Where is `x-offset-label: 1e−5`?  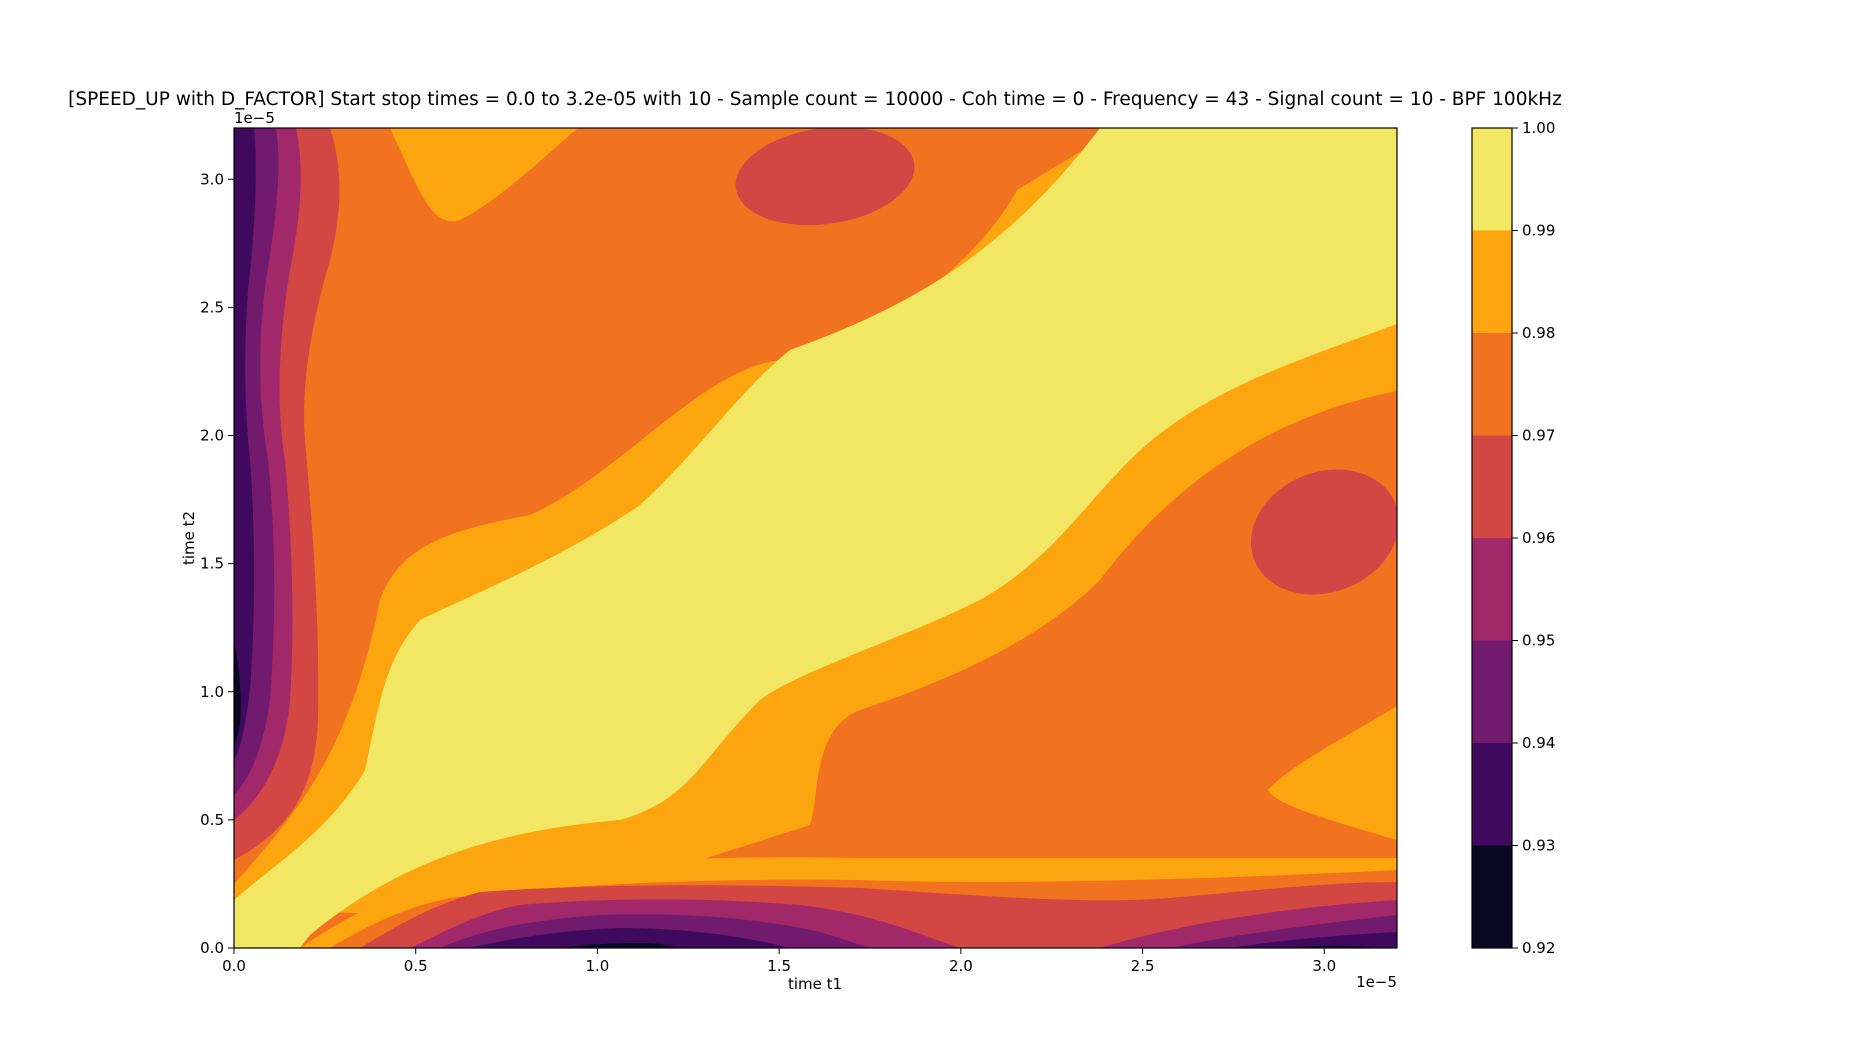 x-offset-label: 1e−5 is located at coordinates (1376, 982).